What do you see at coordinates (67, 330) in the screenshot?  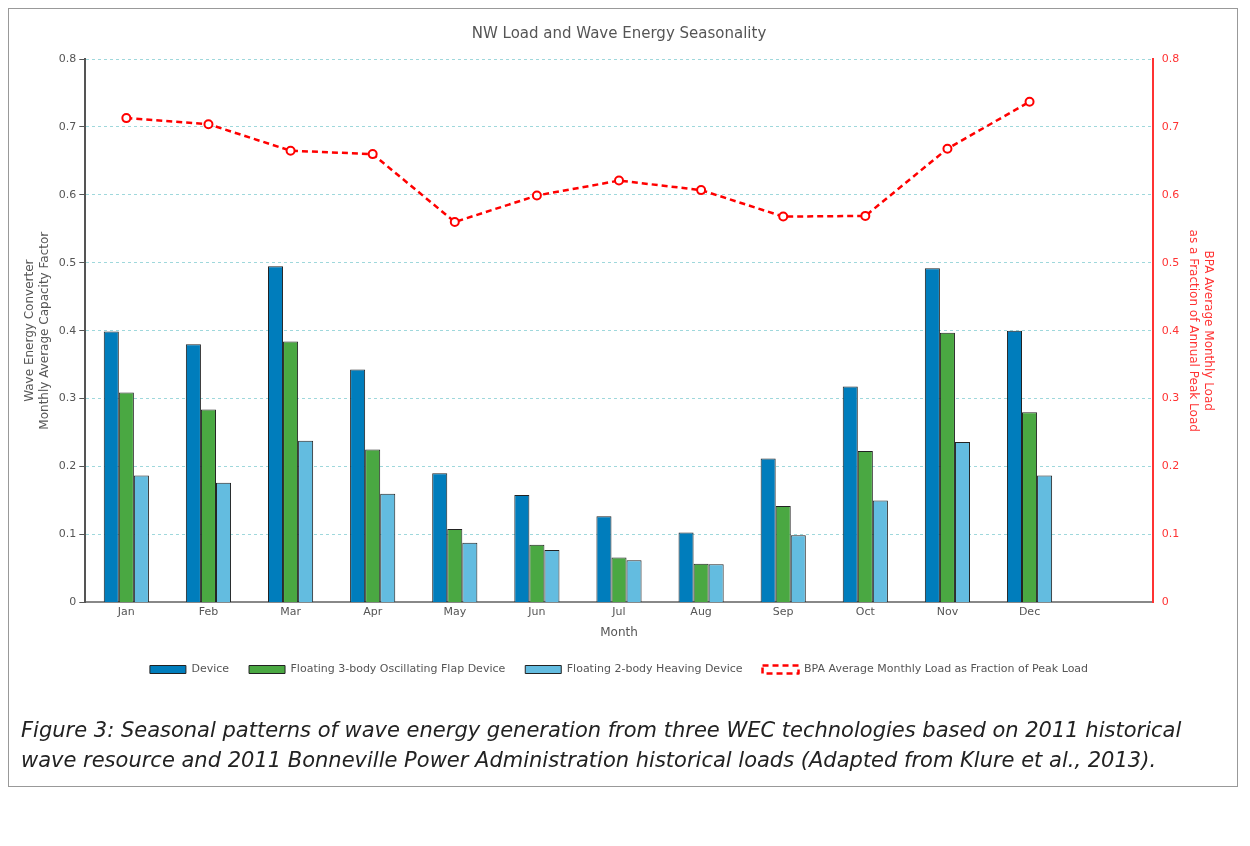 I see `y-tick-label: 0.4` at bounding box center [67, 330].